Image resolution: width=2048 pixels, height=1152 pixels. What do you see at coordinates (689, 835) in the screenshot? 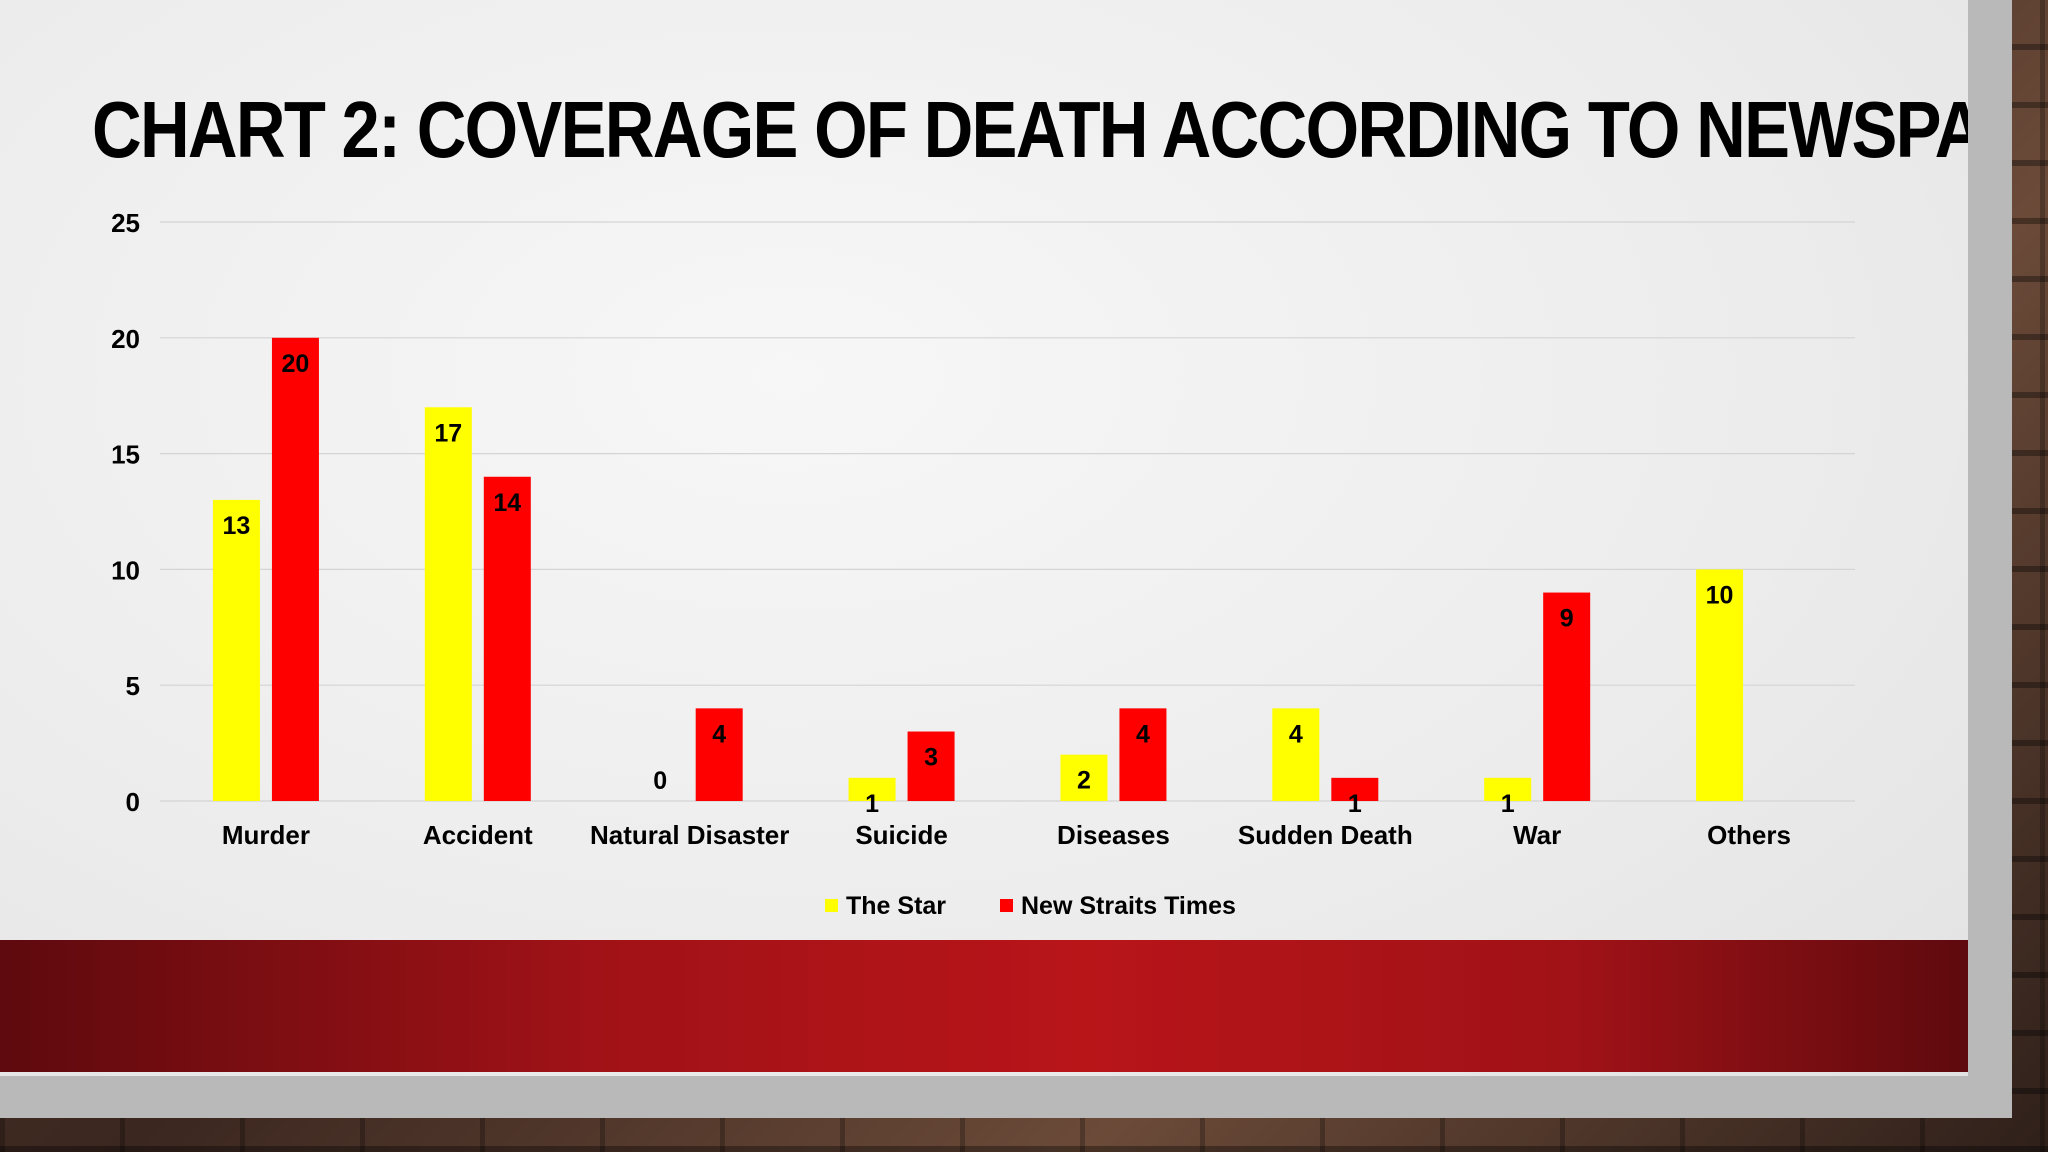
I see `x-tick-label: Natural Disaster` at bounding box center [689, 835].